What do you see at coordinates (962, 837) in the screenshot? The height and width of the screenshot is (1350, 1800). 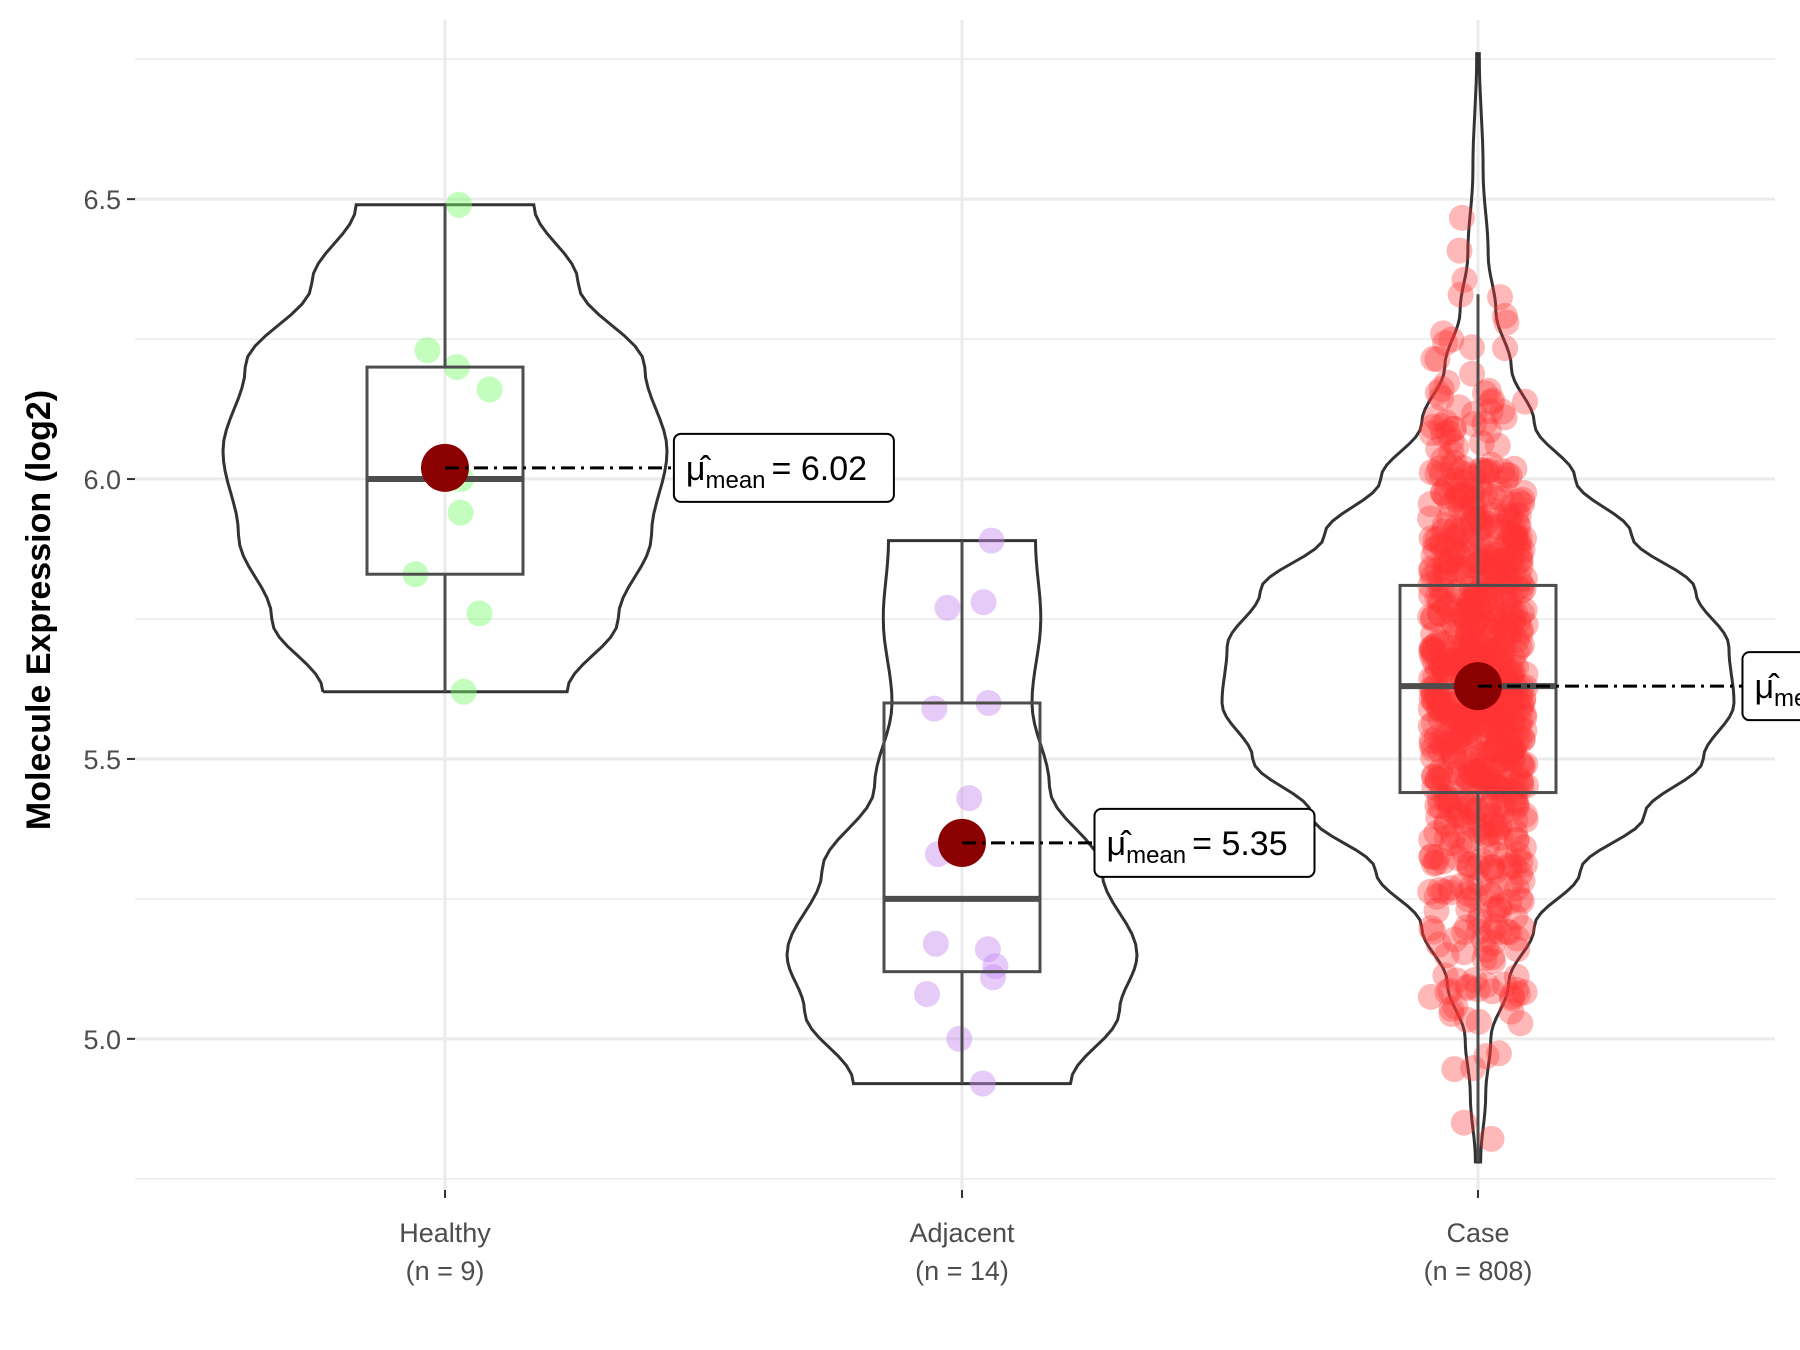 I see `adjacent-box` at bounding box center [962, 837].